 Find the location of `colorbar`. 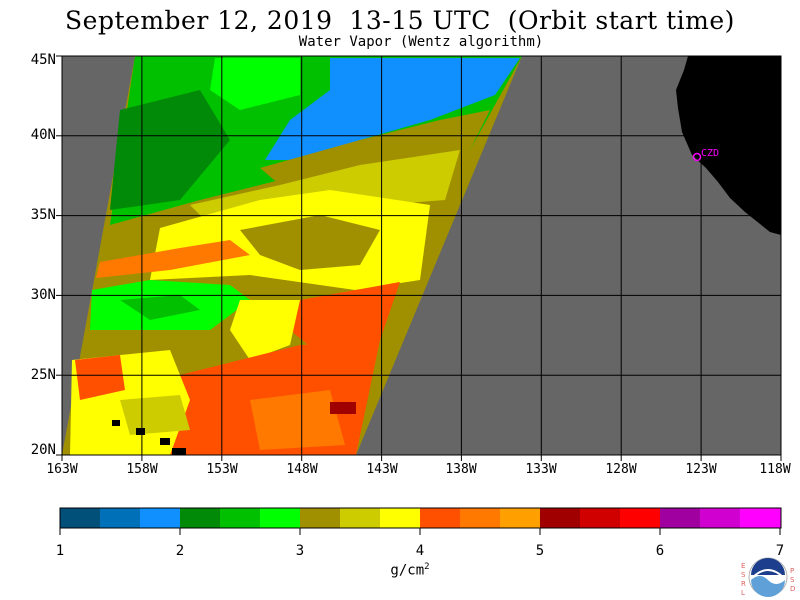

colorbar is located at coordinates (420, 518).